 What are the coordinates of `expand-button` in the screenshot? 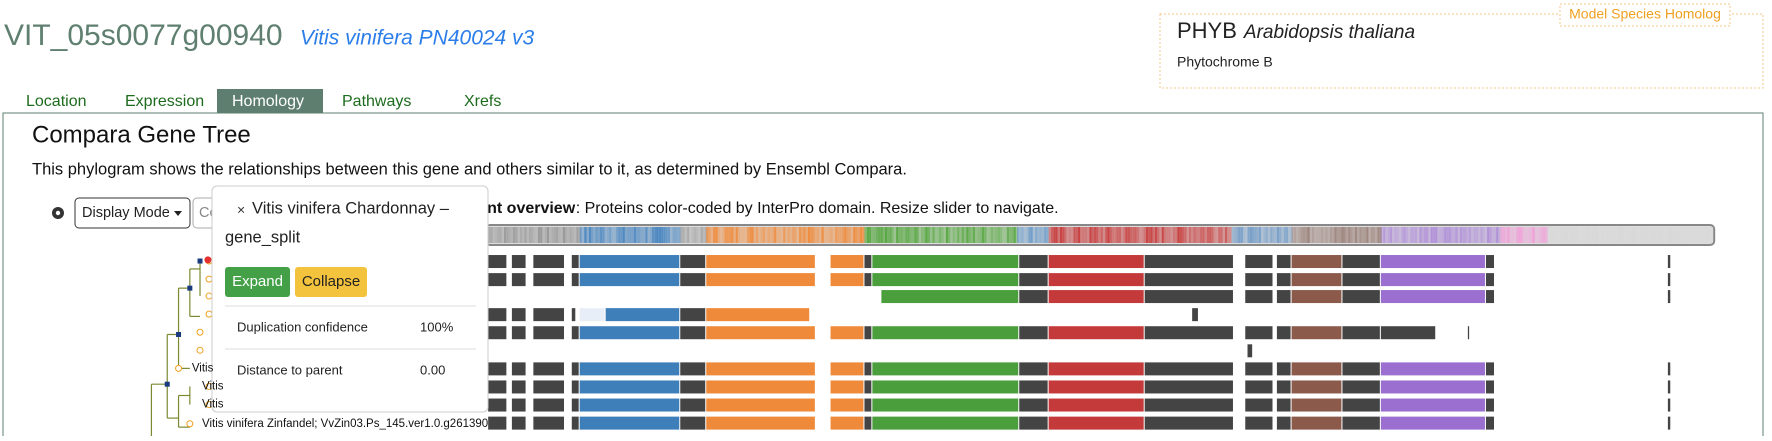 It's located at (257, 282).